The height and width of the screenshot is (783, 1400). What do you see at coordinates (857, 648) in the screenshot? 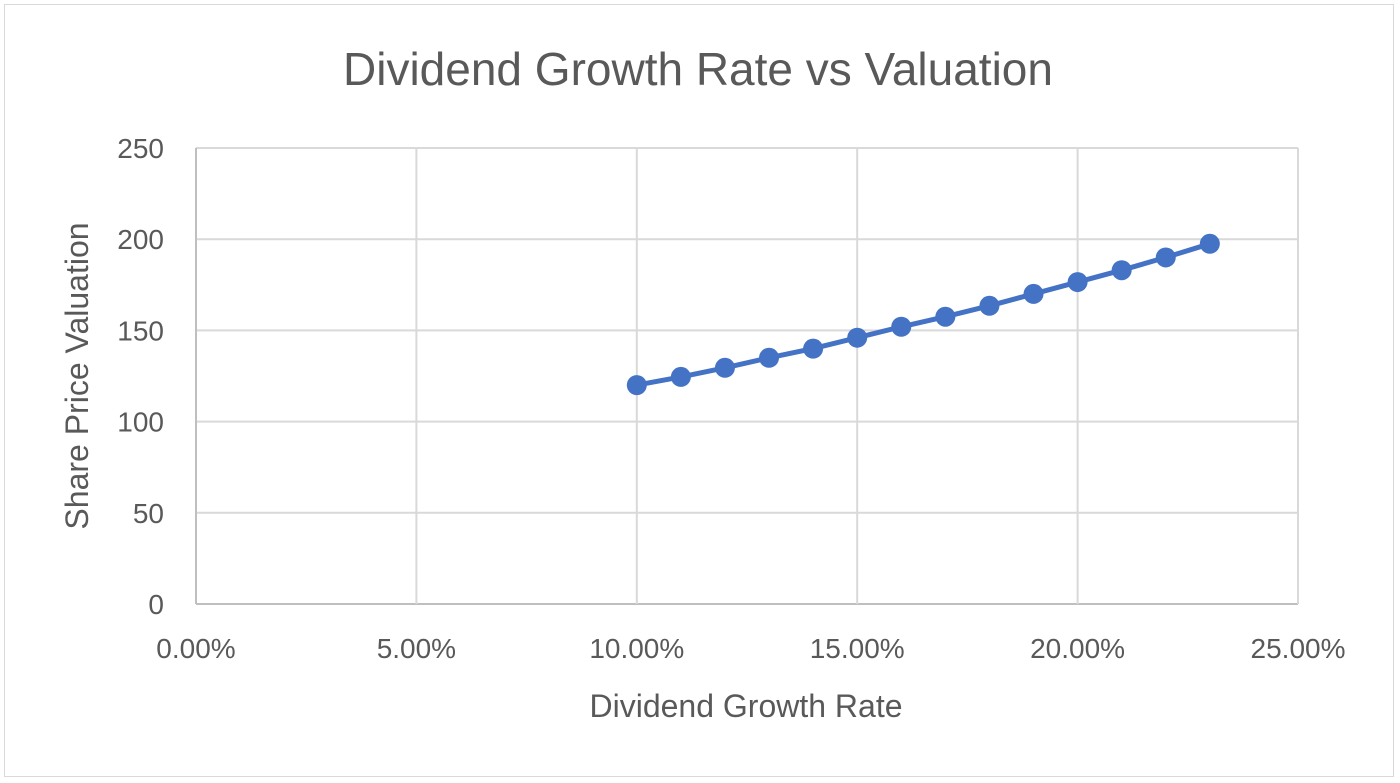
I see `x-tick-label: 15.00%` at bounding box center [857, 648].